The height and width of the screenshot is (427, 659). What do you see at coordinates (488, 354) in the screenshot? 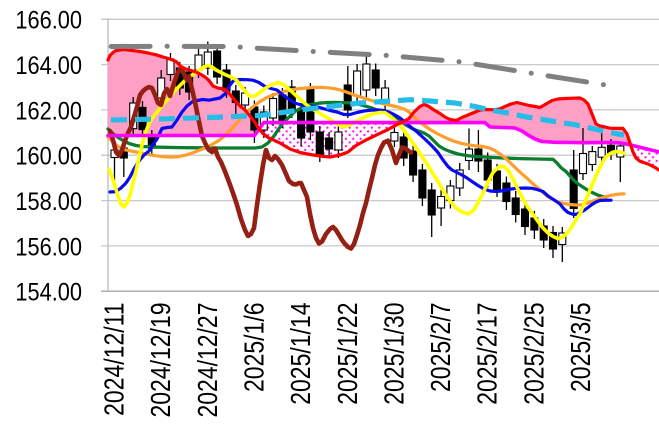
I see `svg-text: 2025/2/17` at bounding box center [488, 354].